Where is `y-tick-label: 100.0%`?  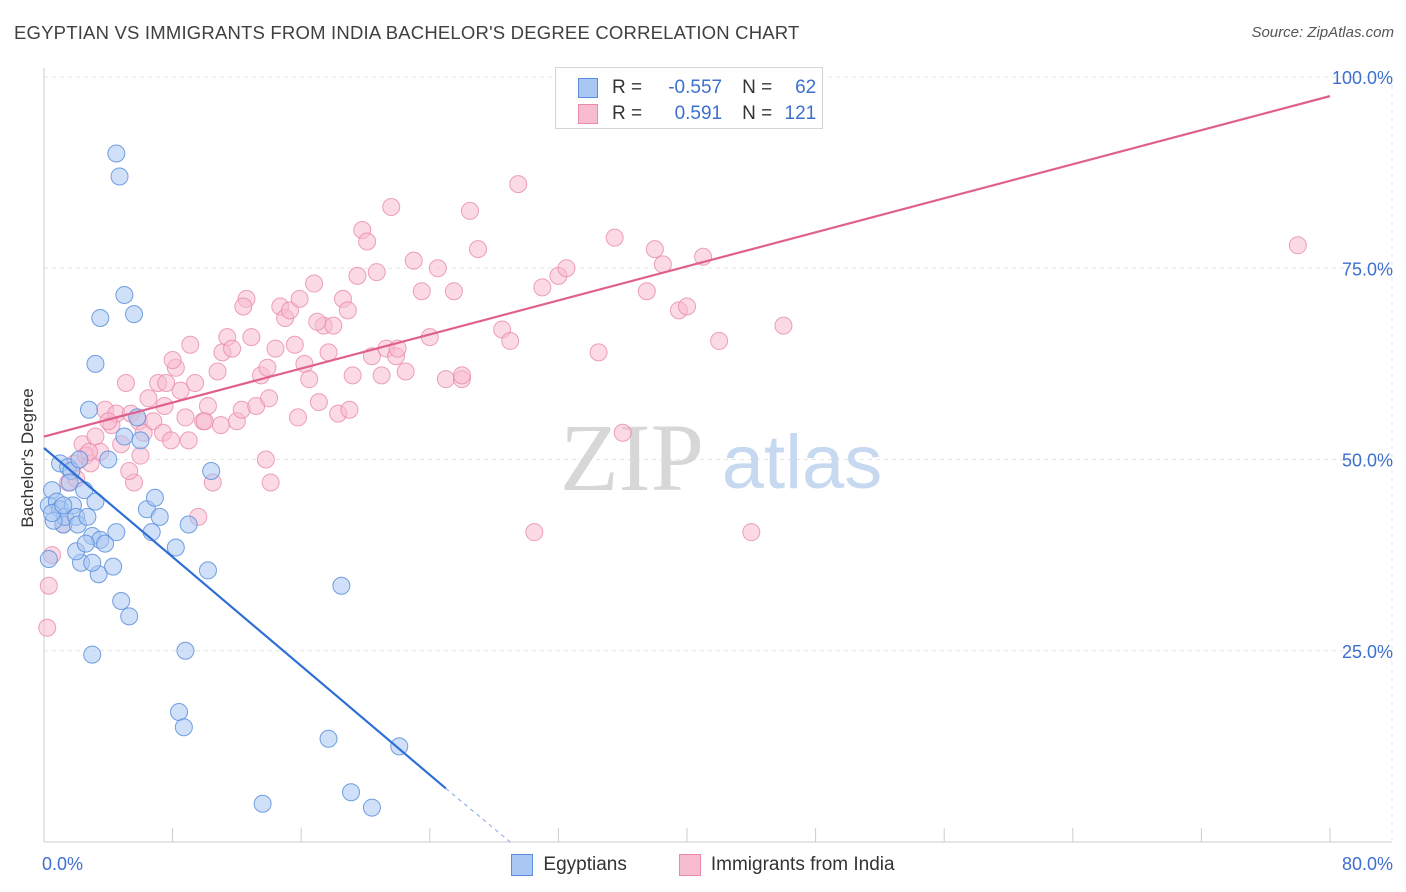
y-tick-label: 100.0% is located at coordinates (1362, 78).